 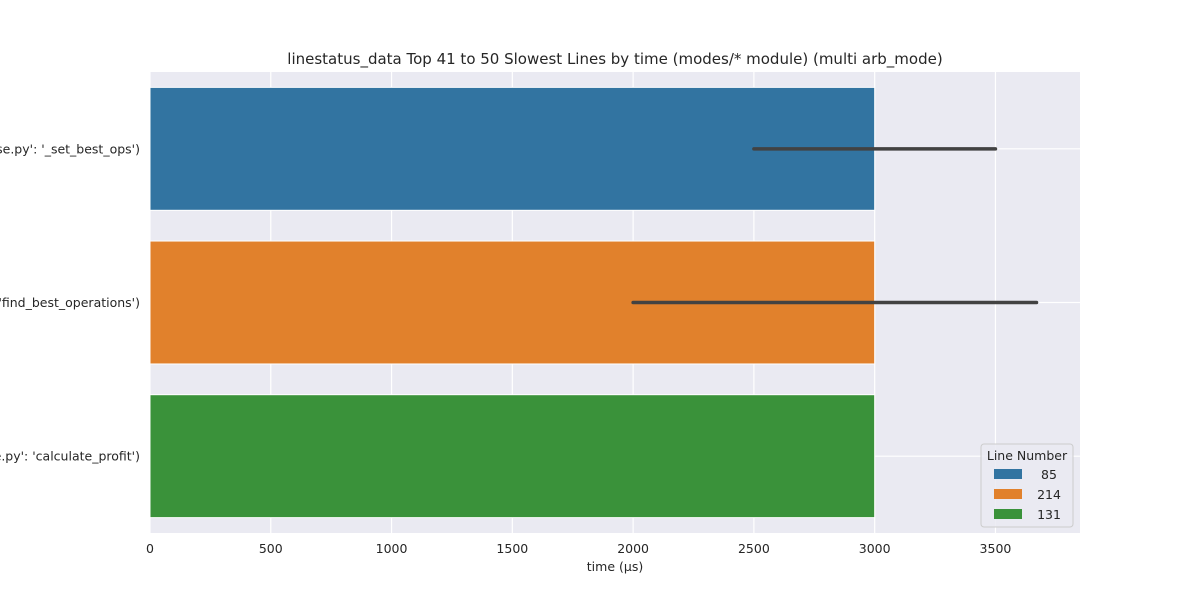 I want to click on x-tick-label: 500, so click(x=271, y=548).